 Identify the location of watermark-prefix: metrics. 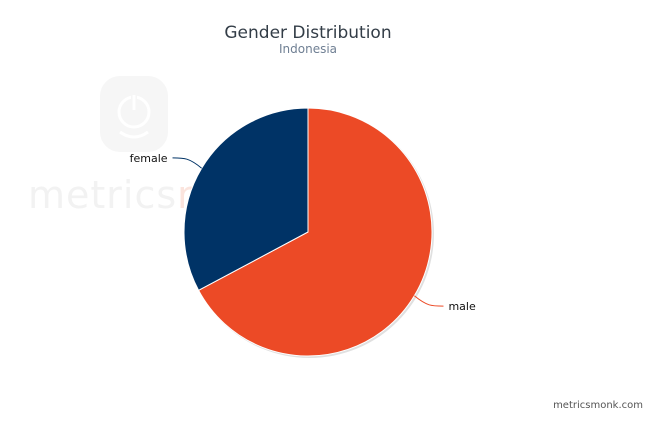
(102, 195).